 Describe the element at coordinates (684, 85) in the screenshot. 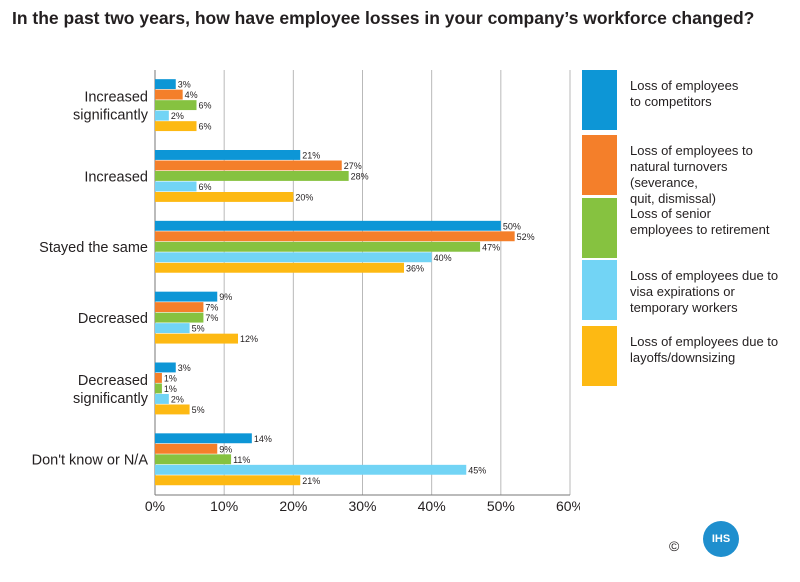

I see `legend-label-line: Loss of employees` at that location.